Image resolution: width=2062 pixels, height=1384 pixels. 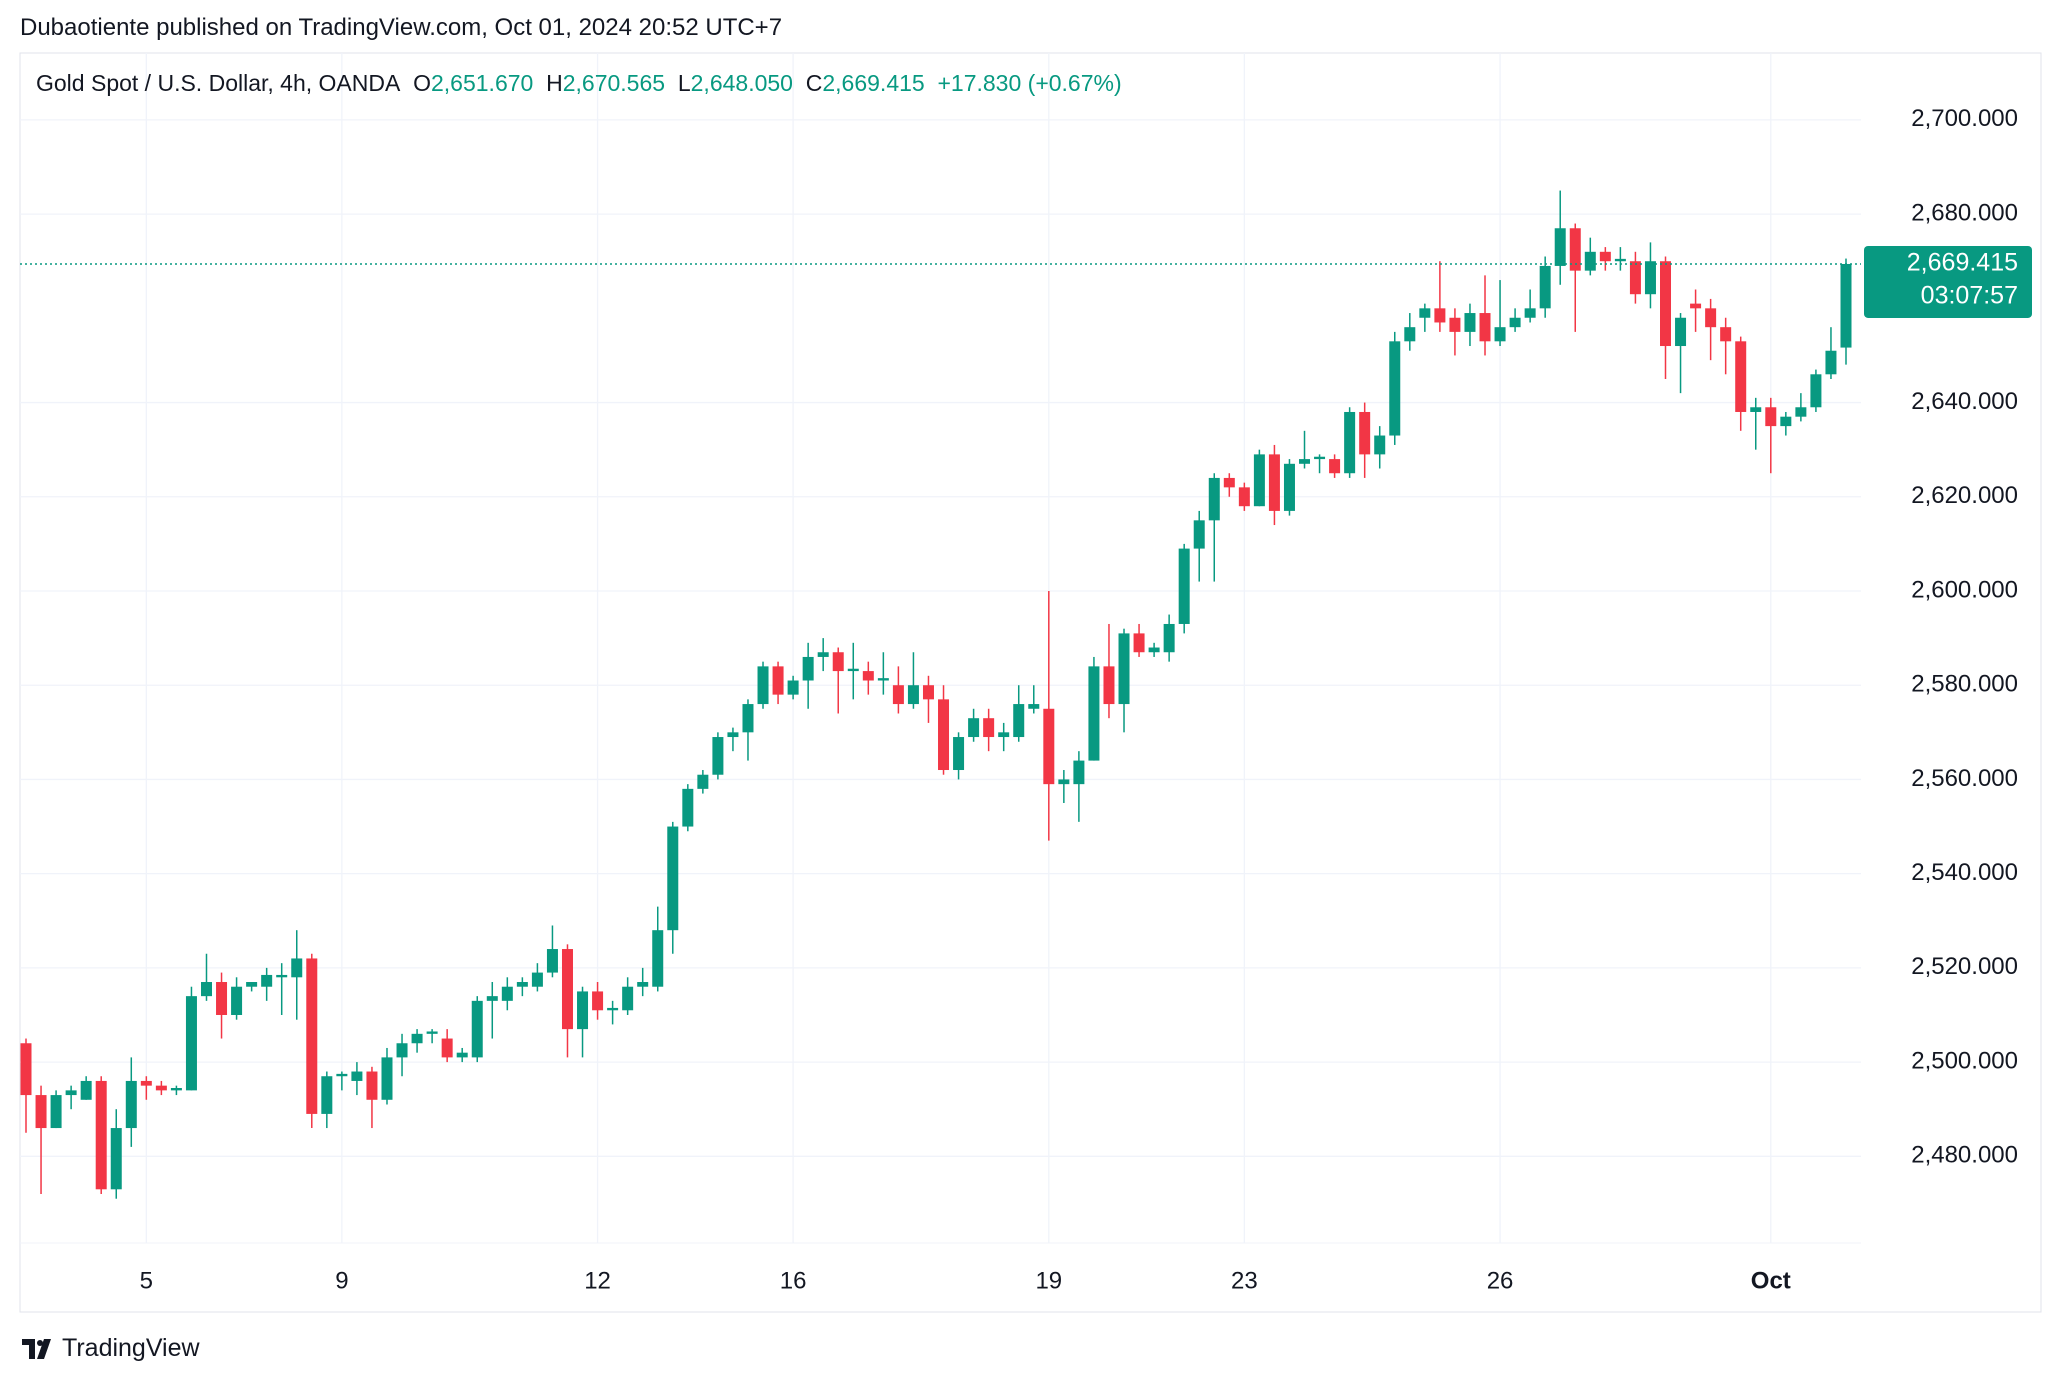 I want to click on y-tick-label: 2,620.000, so click(x=1964, y=495).